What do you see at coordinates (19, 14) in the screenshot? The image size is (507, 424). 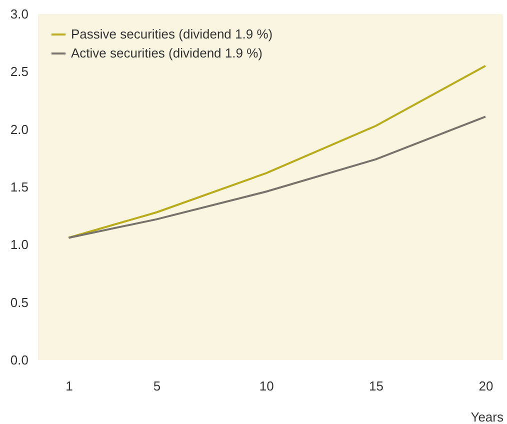 I see `y-tick-label: 3.0` at bounding box center [19, 14].